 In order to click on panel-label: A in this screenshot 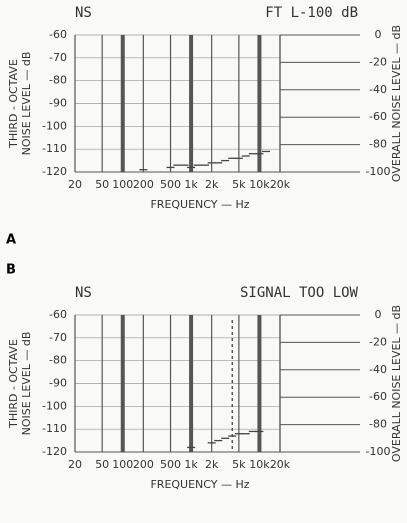, I will do `click(11, 240)`.